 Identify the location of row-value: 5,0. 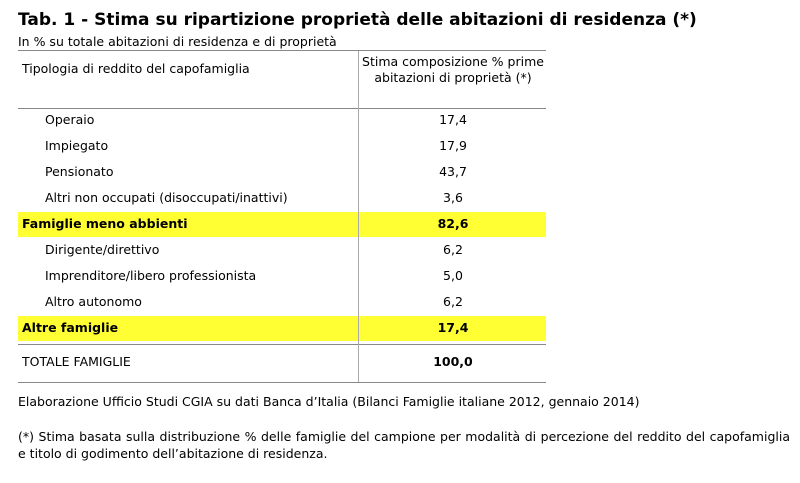
(453, 275).